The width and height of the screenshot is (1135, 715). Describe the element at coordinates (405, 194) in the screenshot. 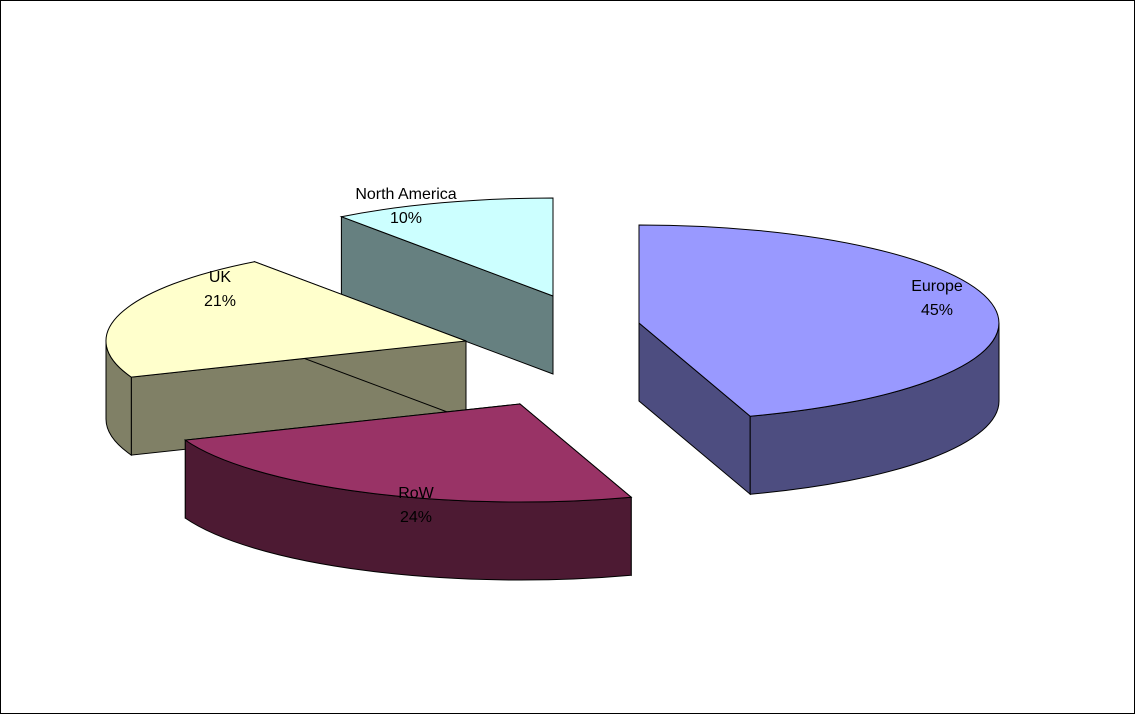

I see `slice-north-america-name-label: North America` at that location.